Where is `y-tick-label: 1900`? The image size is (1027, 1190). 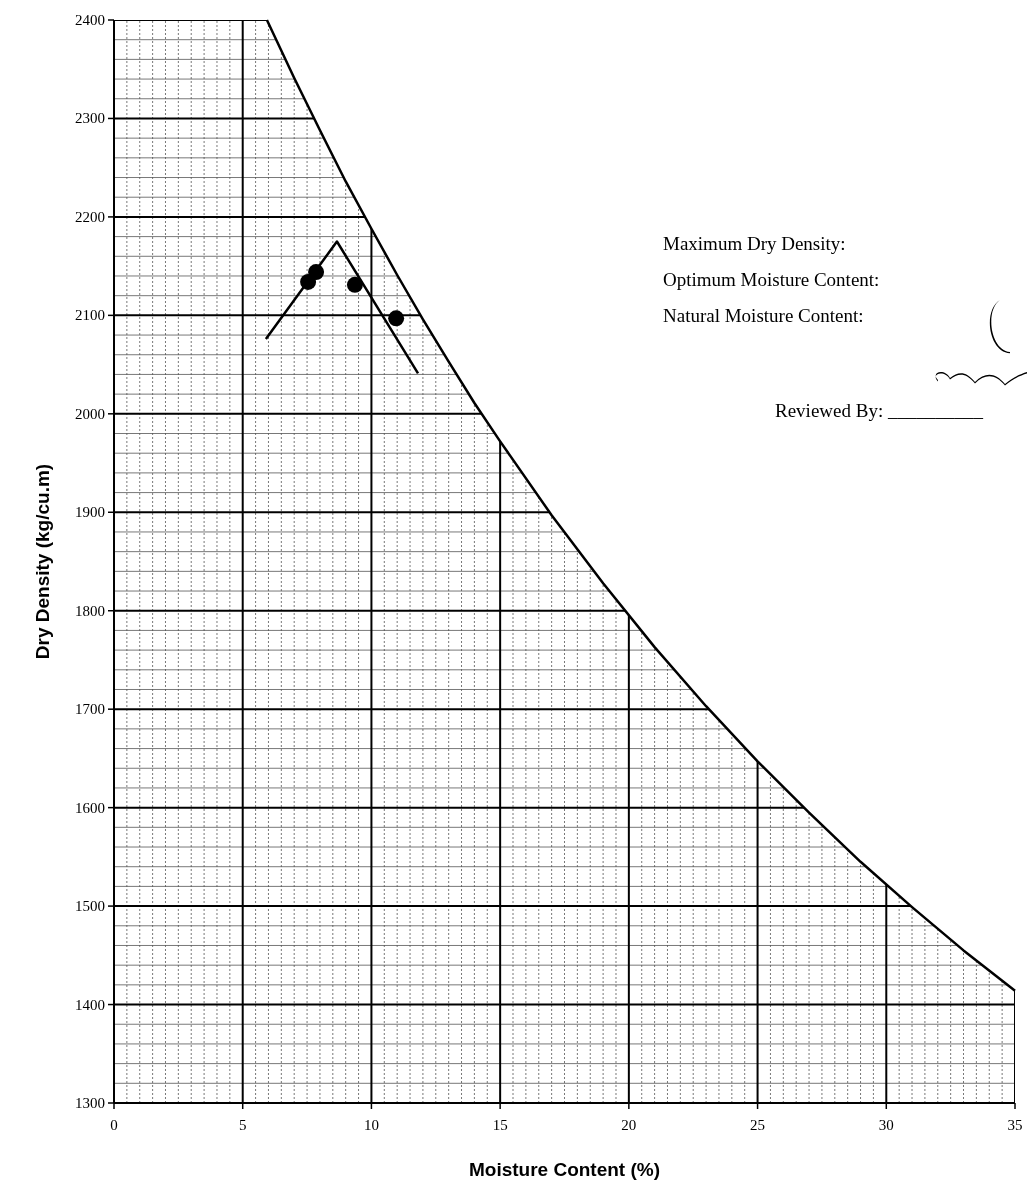 y-tick-label: 1900 is located at coordinates (90, 512).